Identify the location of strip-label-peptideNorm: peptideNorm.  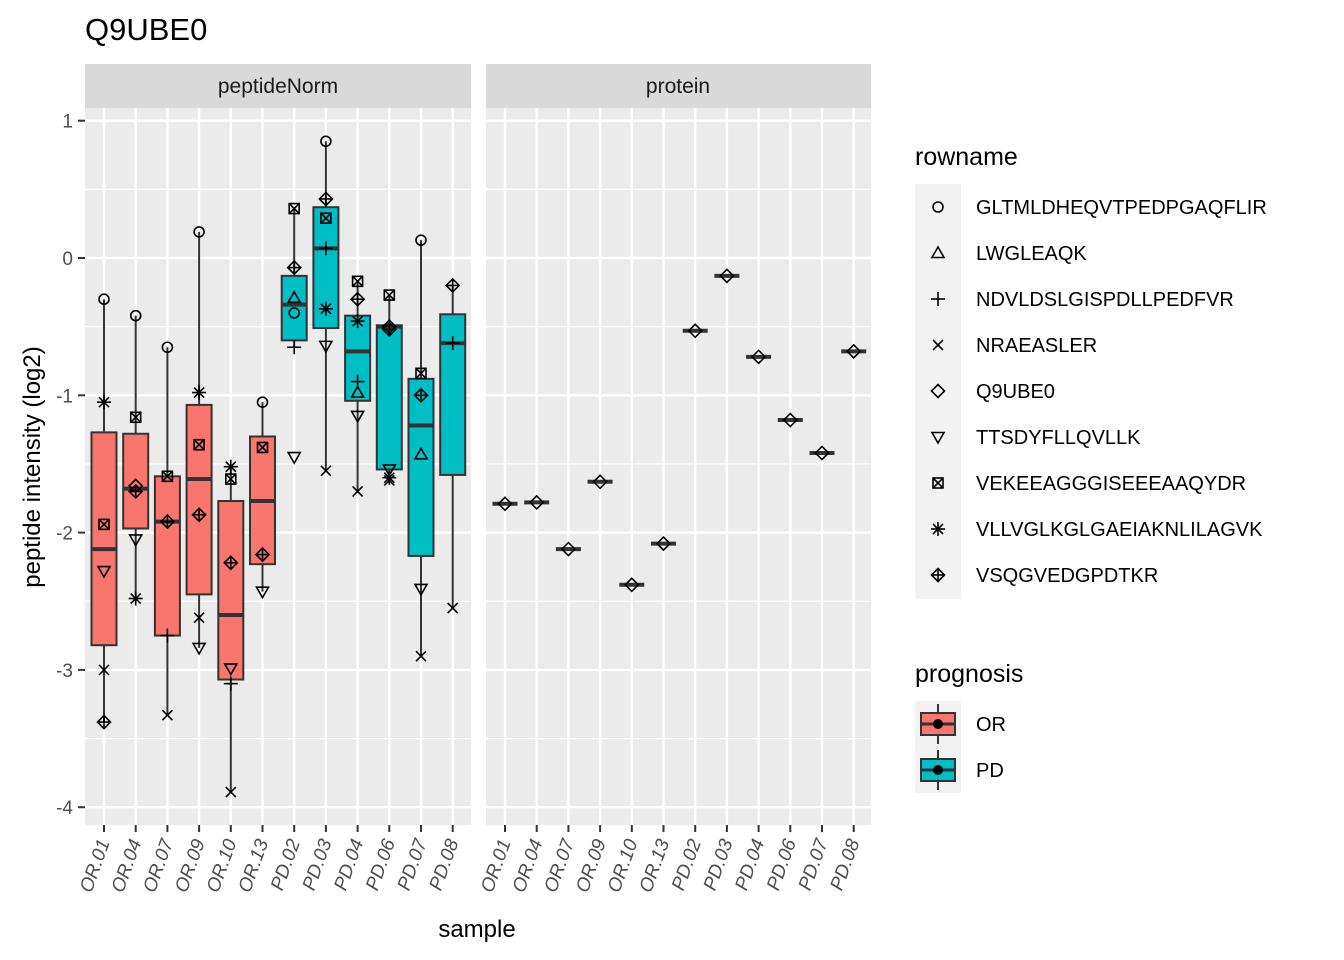
(278, 86).